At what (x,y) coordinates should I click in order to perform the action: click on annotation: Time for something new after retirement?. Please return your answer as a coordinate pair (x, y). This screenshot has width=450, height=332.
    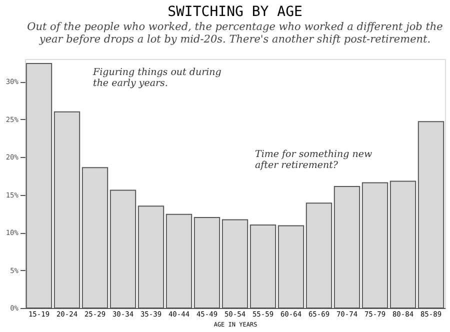
    Looking at the image, I should click on (313, 160).